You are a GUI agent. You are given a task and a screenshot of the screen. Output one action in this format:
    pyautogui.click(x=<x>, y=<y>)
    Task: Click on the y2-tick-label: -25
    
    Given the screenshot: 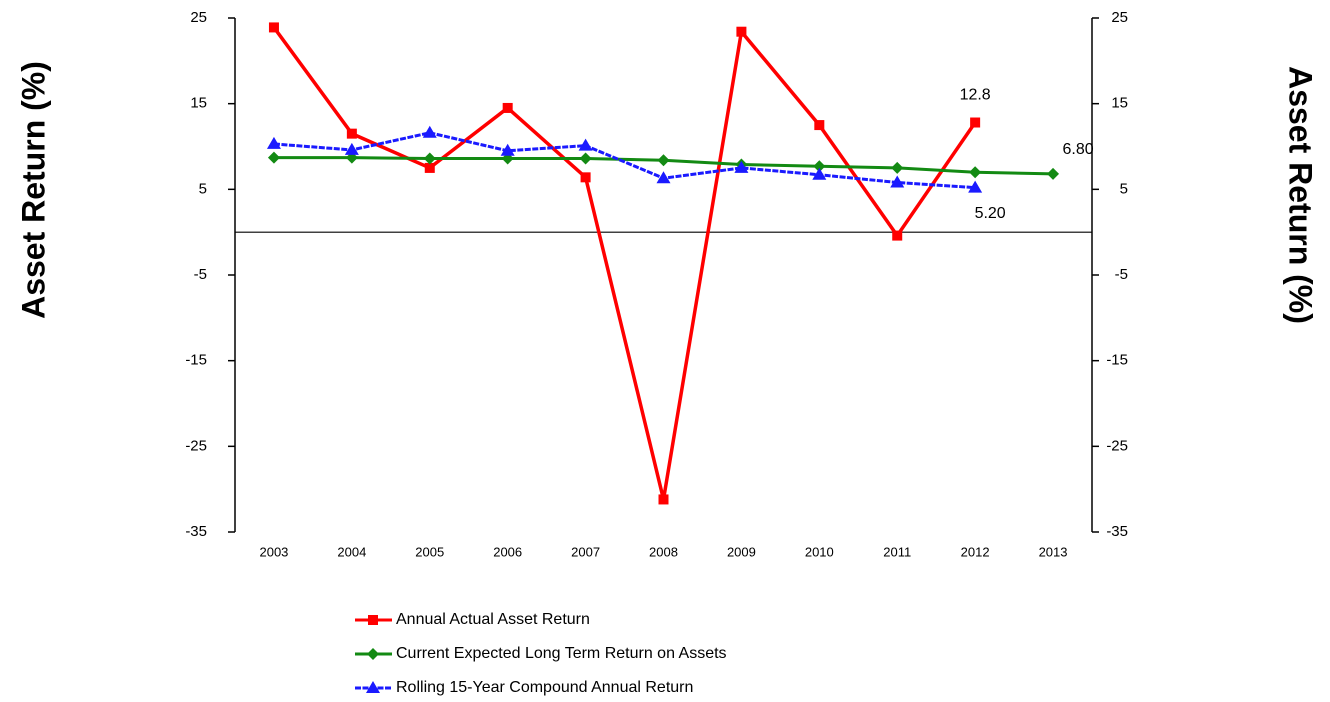 What is the action you would take?
    pyautogui.click(x=1117, y=445)
    